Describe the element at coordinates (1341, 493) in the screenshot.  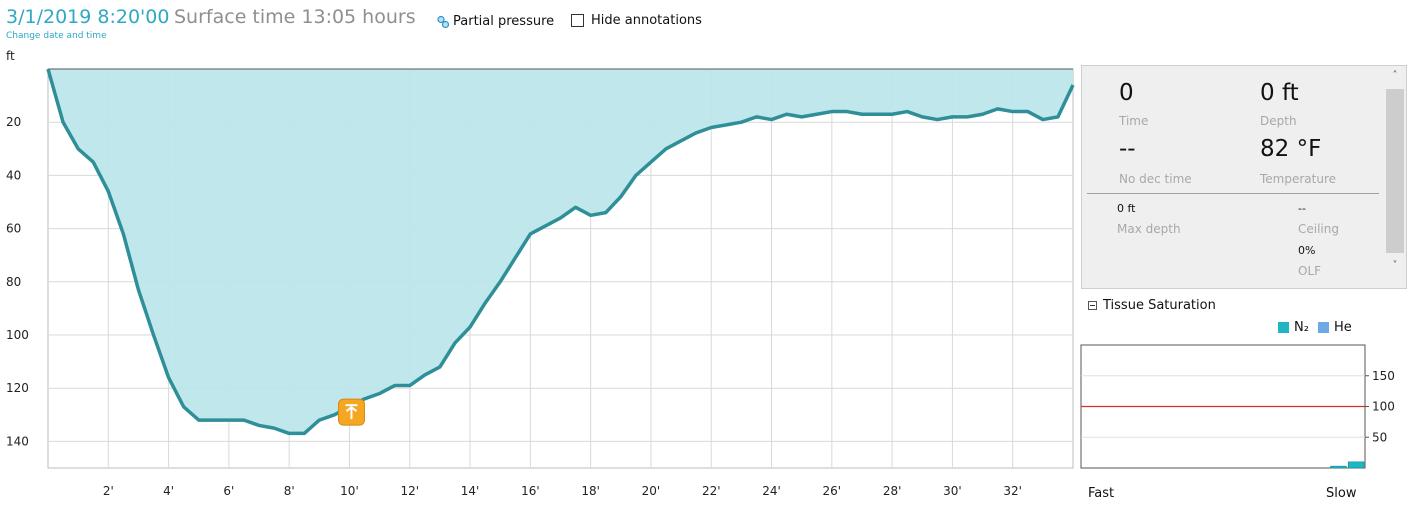
I see `slow-label: Slow` at that location.